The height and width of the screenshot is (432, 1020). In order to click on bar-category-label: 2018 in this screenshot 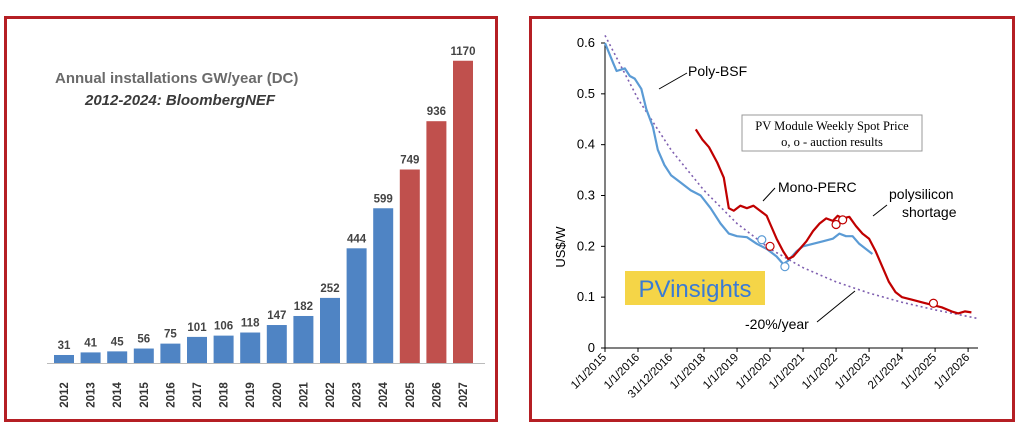, I will do `click(225, 395)`.